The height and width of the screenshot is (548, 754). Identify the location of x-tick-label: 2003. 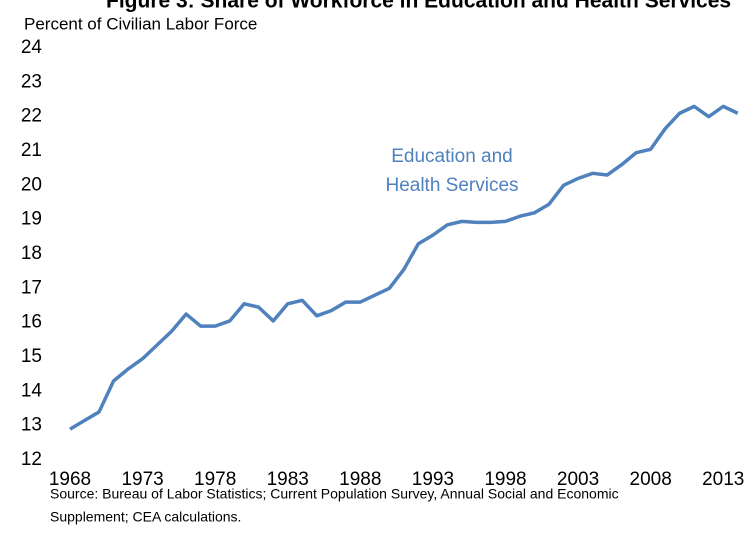
(578, 479).